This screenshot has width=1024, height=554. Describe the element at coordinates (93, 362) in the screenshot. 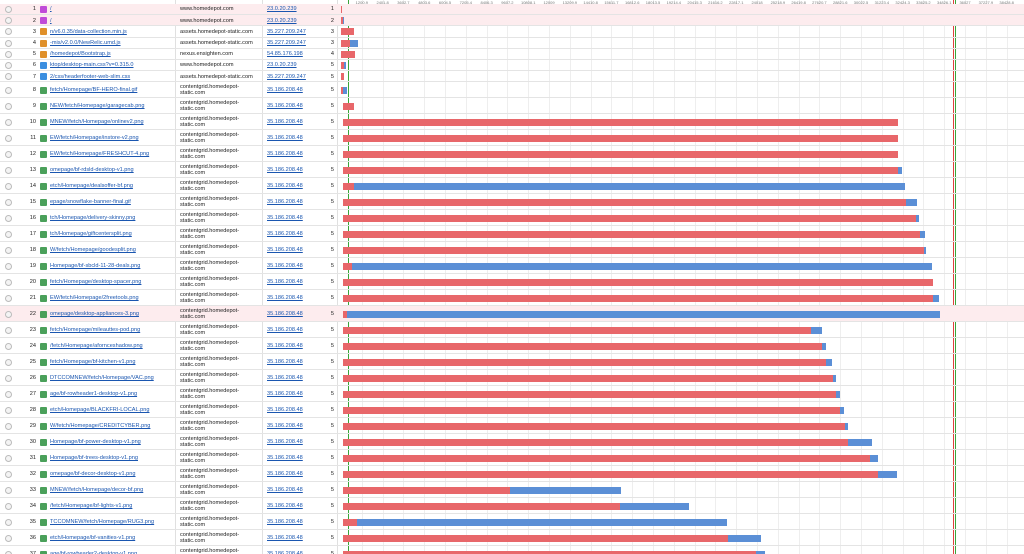

I see `request-url: fetch/Homepage/bf-kitchen-v1.png` at that location.